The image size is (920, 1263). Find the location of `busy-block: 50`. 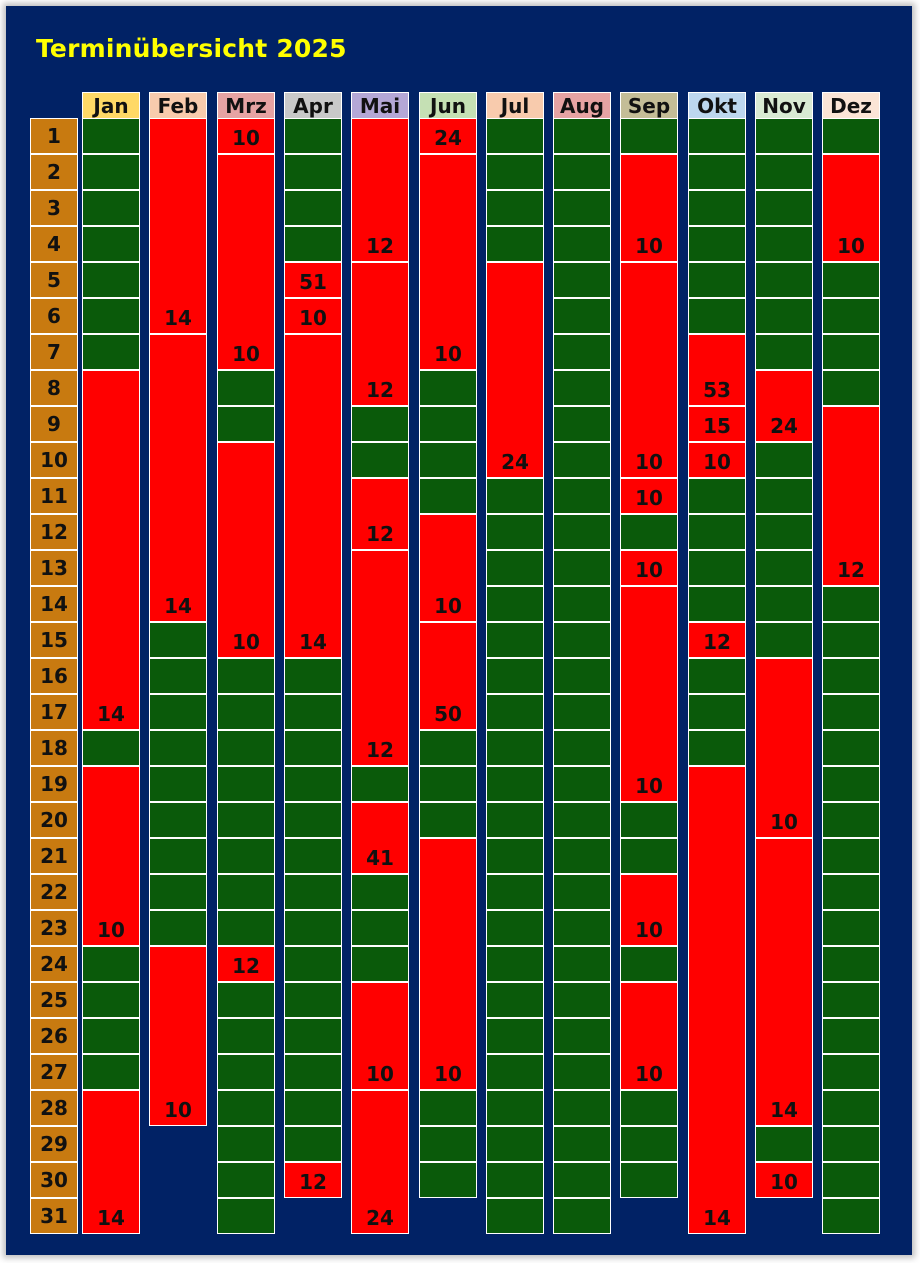

busy-block: 50 is located at coordinates (448, 676).